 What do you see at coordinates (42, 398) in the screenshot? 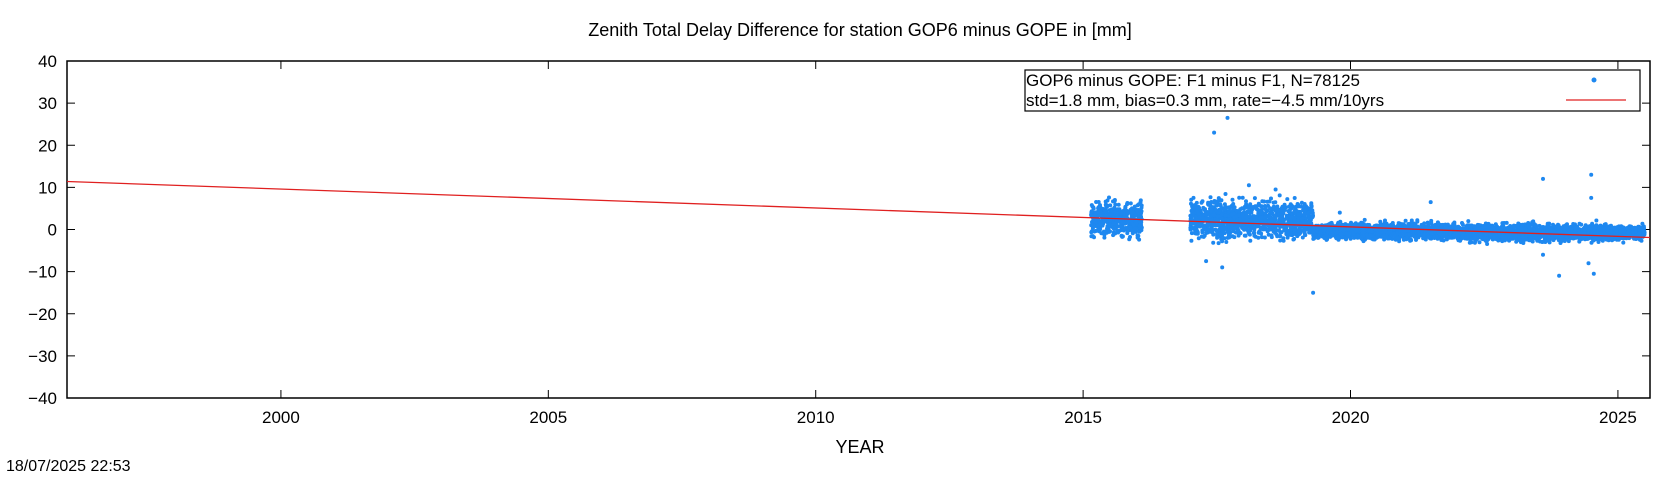
I see `y-tick-label: −40` at bounding box center [42, 398].